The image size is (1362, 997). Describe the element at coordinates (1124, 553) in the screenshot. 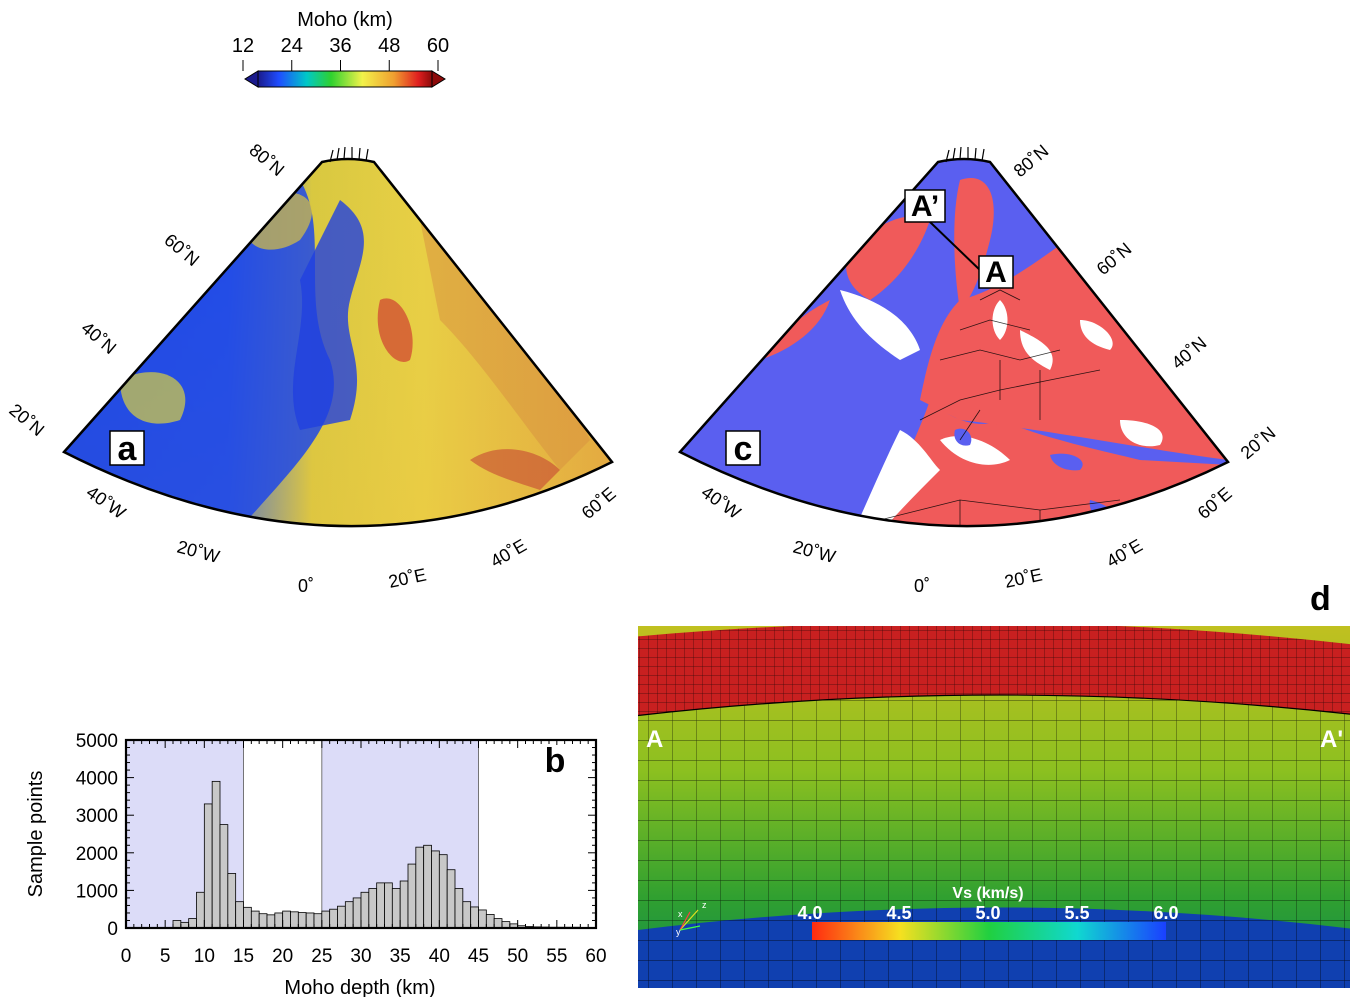

I see `c-lon-label-40e: 40˚E` at that location.